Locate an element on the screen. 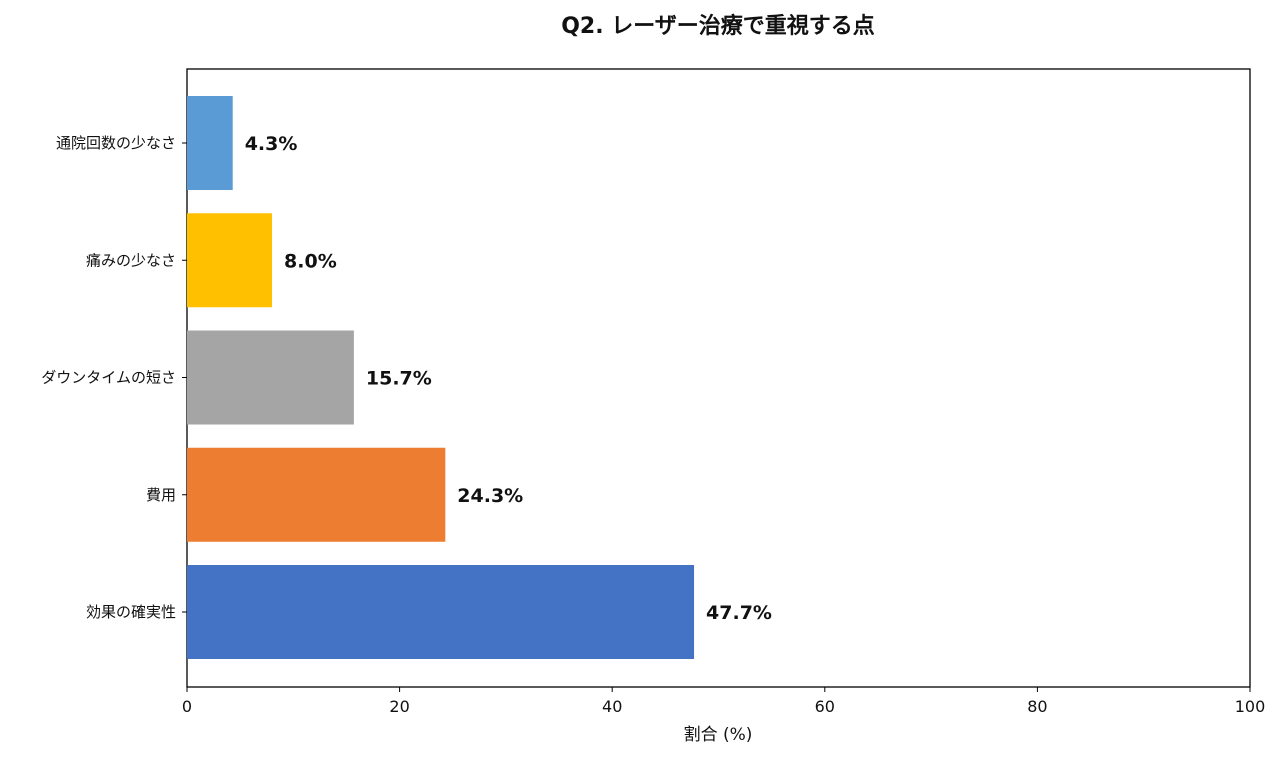 The height and width of the screenshot is (759, 1280). category-label: 費用 is located at coordinates (161, 495).